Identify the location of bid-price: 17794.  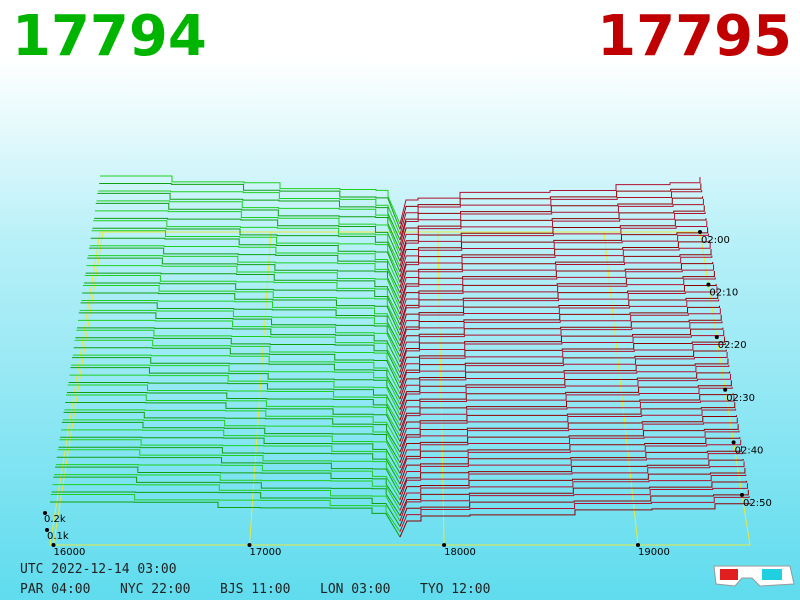
(109, 36).